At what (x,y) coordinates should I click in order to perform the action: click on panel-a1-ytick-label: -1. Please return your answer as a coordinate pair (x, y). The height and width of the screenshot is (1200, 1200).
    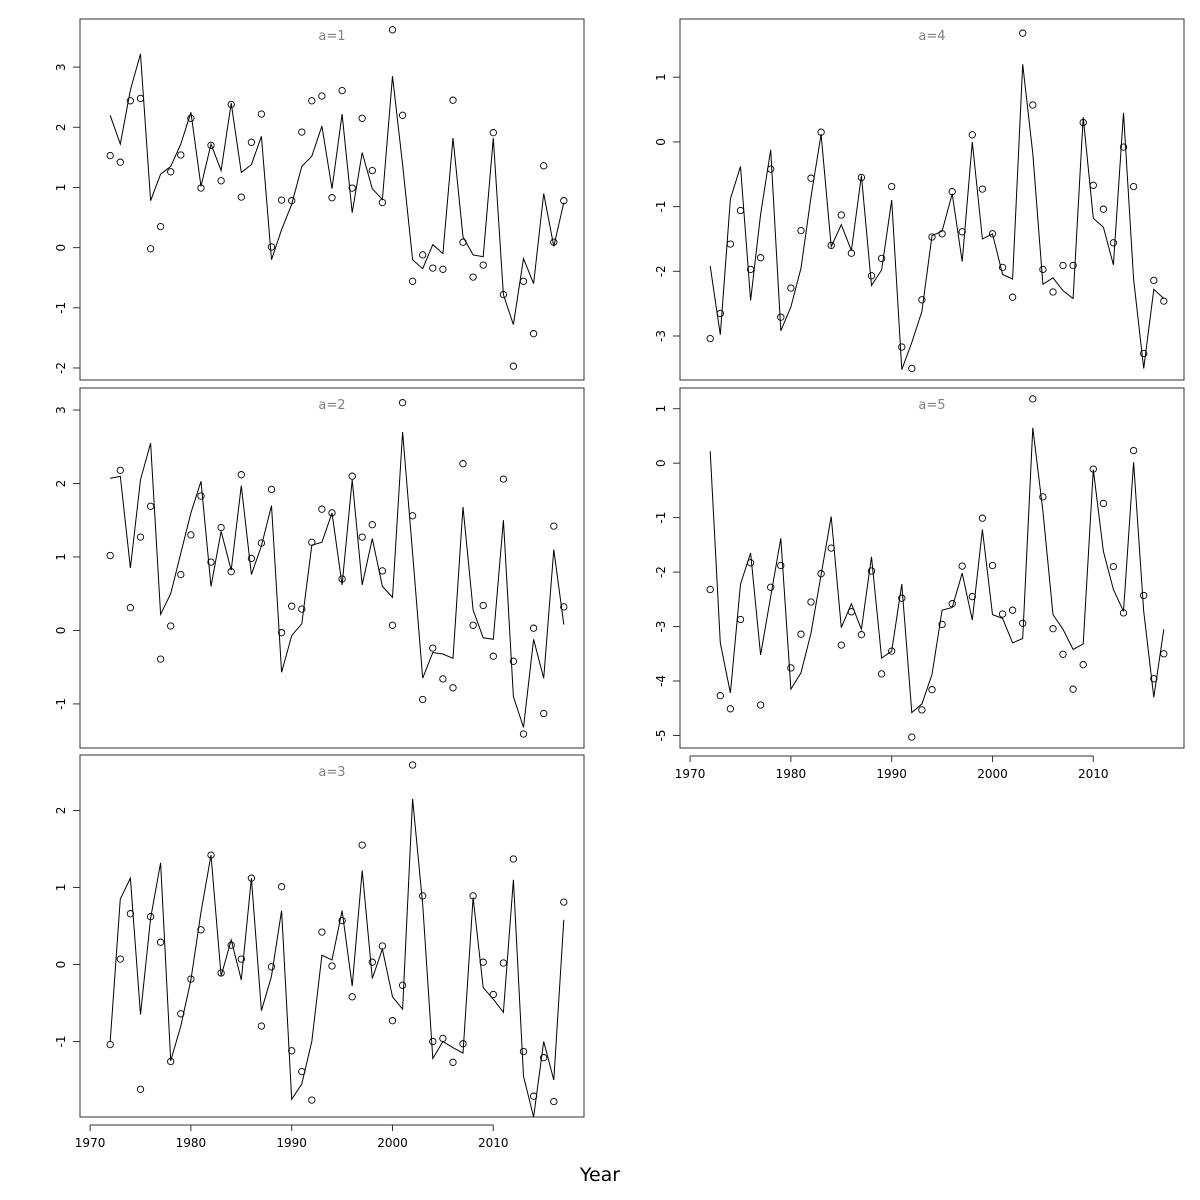
    Looking at the image, I should click on (61, 308).